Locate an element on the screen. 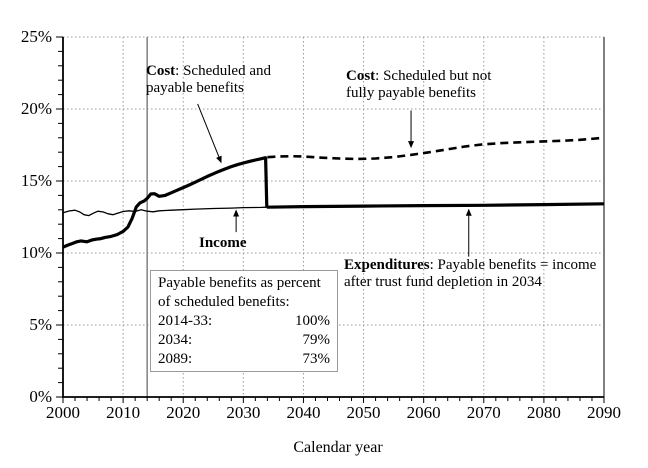 The image size is (648, 468). income-label: Income is located at coordinates (223, 243).